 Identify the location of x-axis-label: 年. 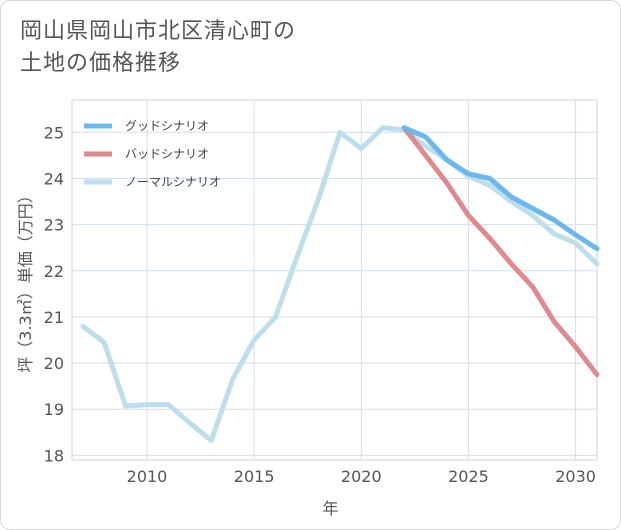
(330, 508).